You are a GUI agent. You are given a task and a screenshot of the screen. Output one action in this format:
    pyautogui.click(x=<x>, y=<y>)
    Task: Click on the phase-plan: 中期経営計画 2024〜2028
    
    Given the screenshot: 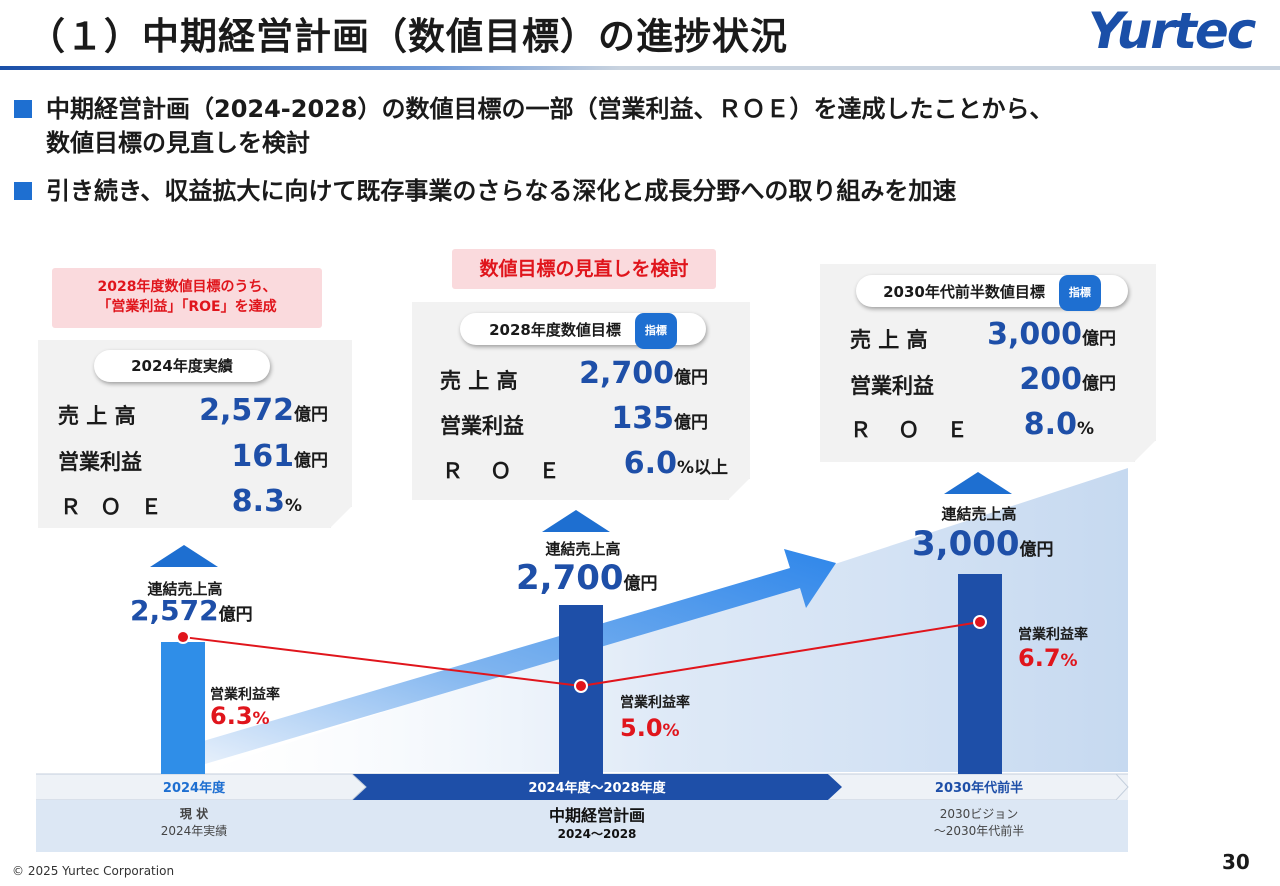 What is the action you would take?
    pyautogui.click(x=597, y=824)
    